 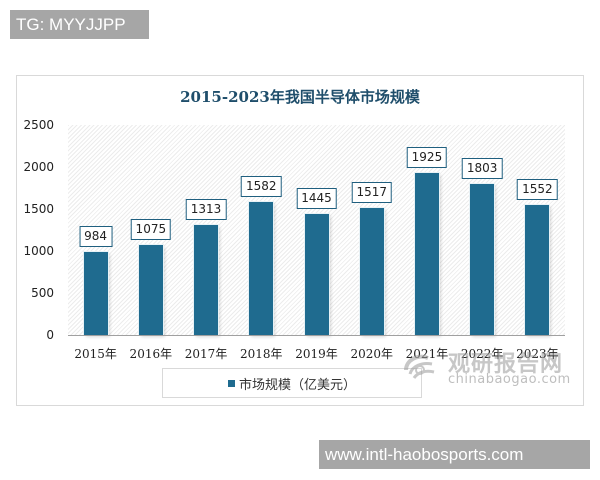 What do you see at coordinates (297, 385) in the screenshot?
I see `legend-label: 市场规模（亿美元）` at bounding box center [297, 385].